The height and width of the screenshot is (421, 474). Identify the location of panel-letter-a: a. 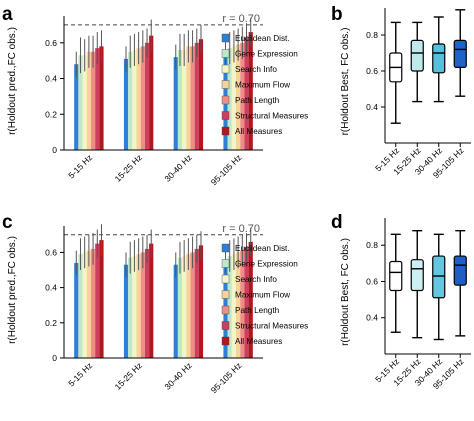
(7, 14).